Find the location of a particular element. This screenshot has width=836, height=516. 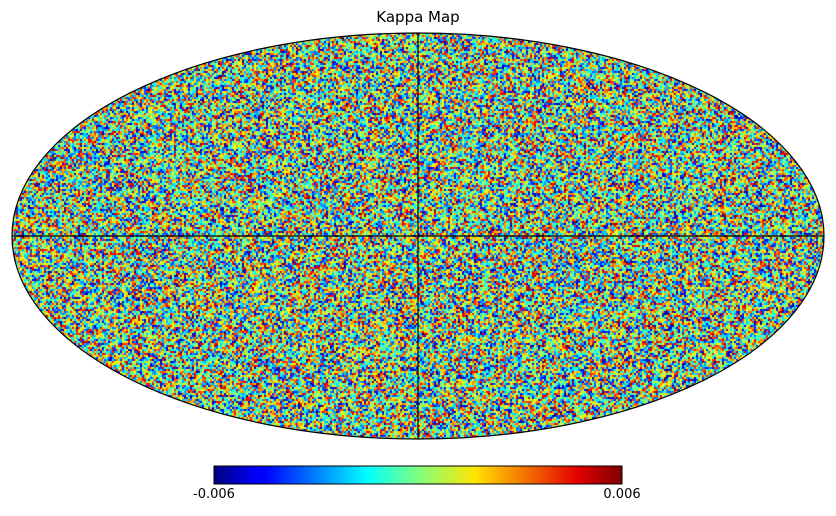

colorbar-min-label: -0.006 is located at coordinates (214, 494).